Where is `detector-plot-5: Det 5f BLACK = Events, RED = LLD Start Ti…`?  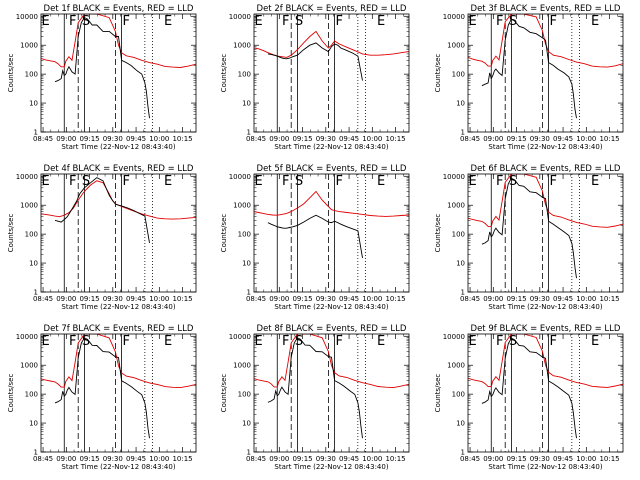
detector-plot-5: Det 5f BLACK = Events, RED = LLD Start Ti… is located at coordinates (315, 237).